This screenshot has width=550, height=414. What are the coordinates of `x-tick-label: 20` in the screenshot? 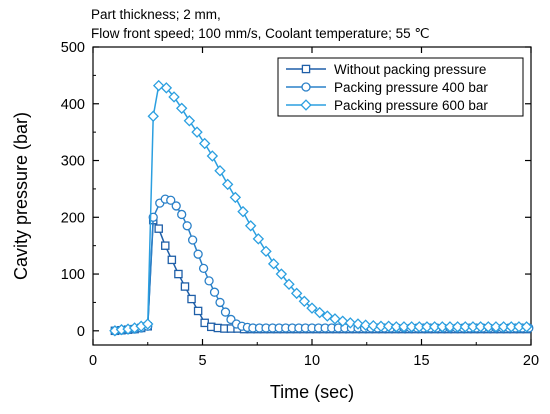 It's located at (531, 361).